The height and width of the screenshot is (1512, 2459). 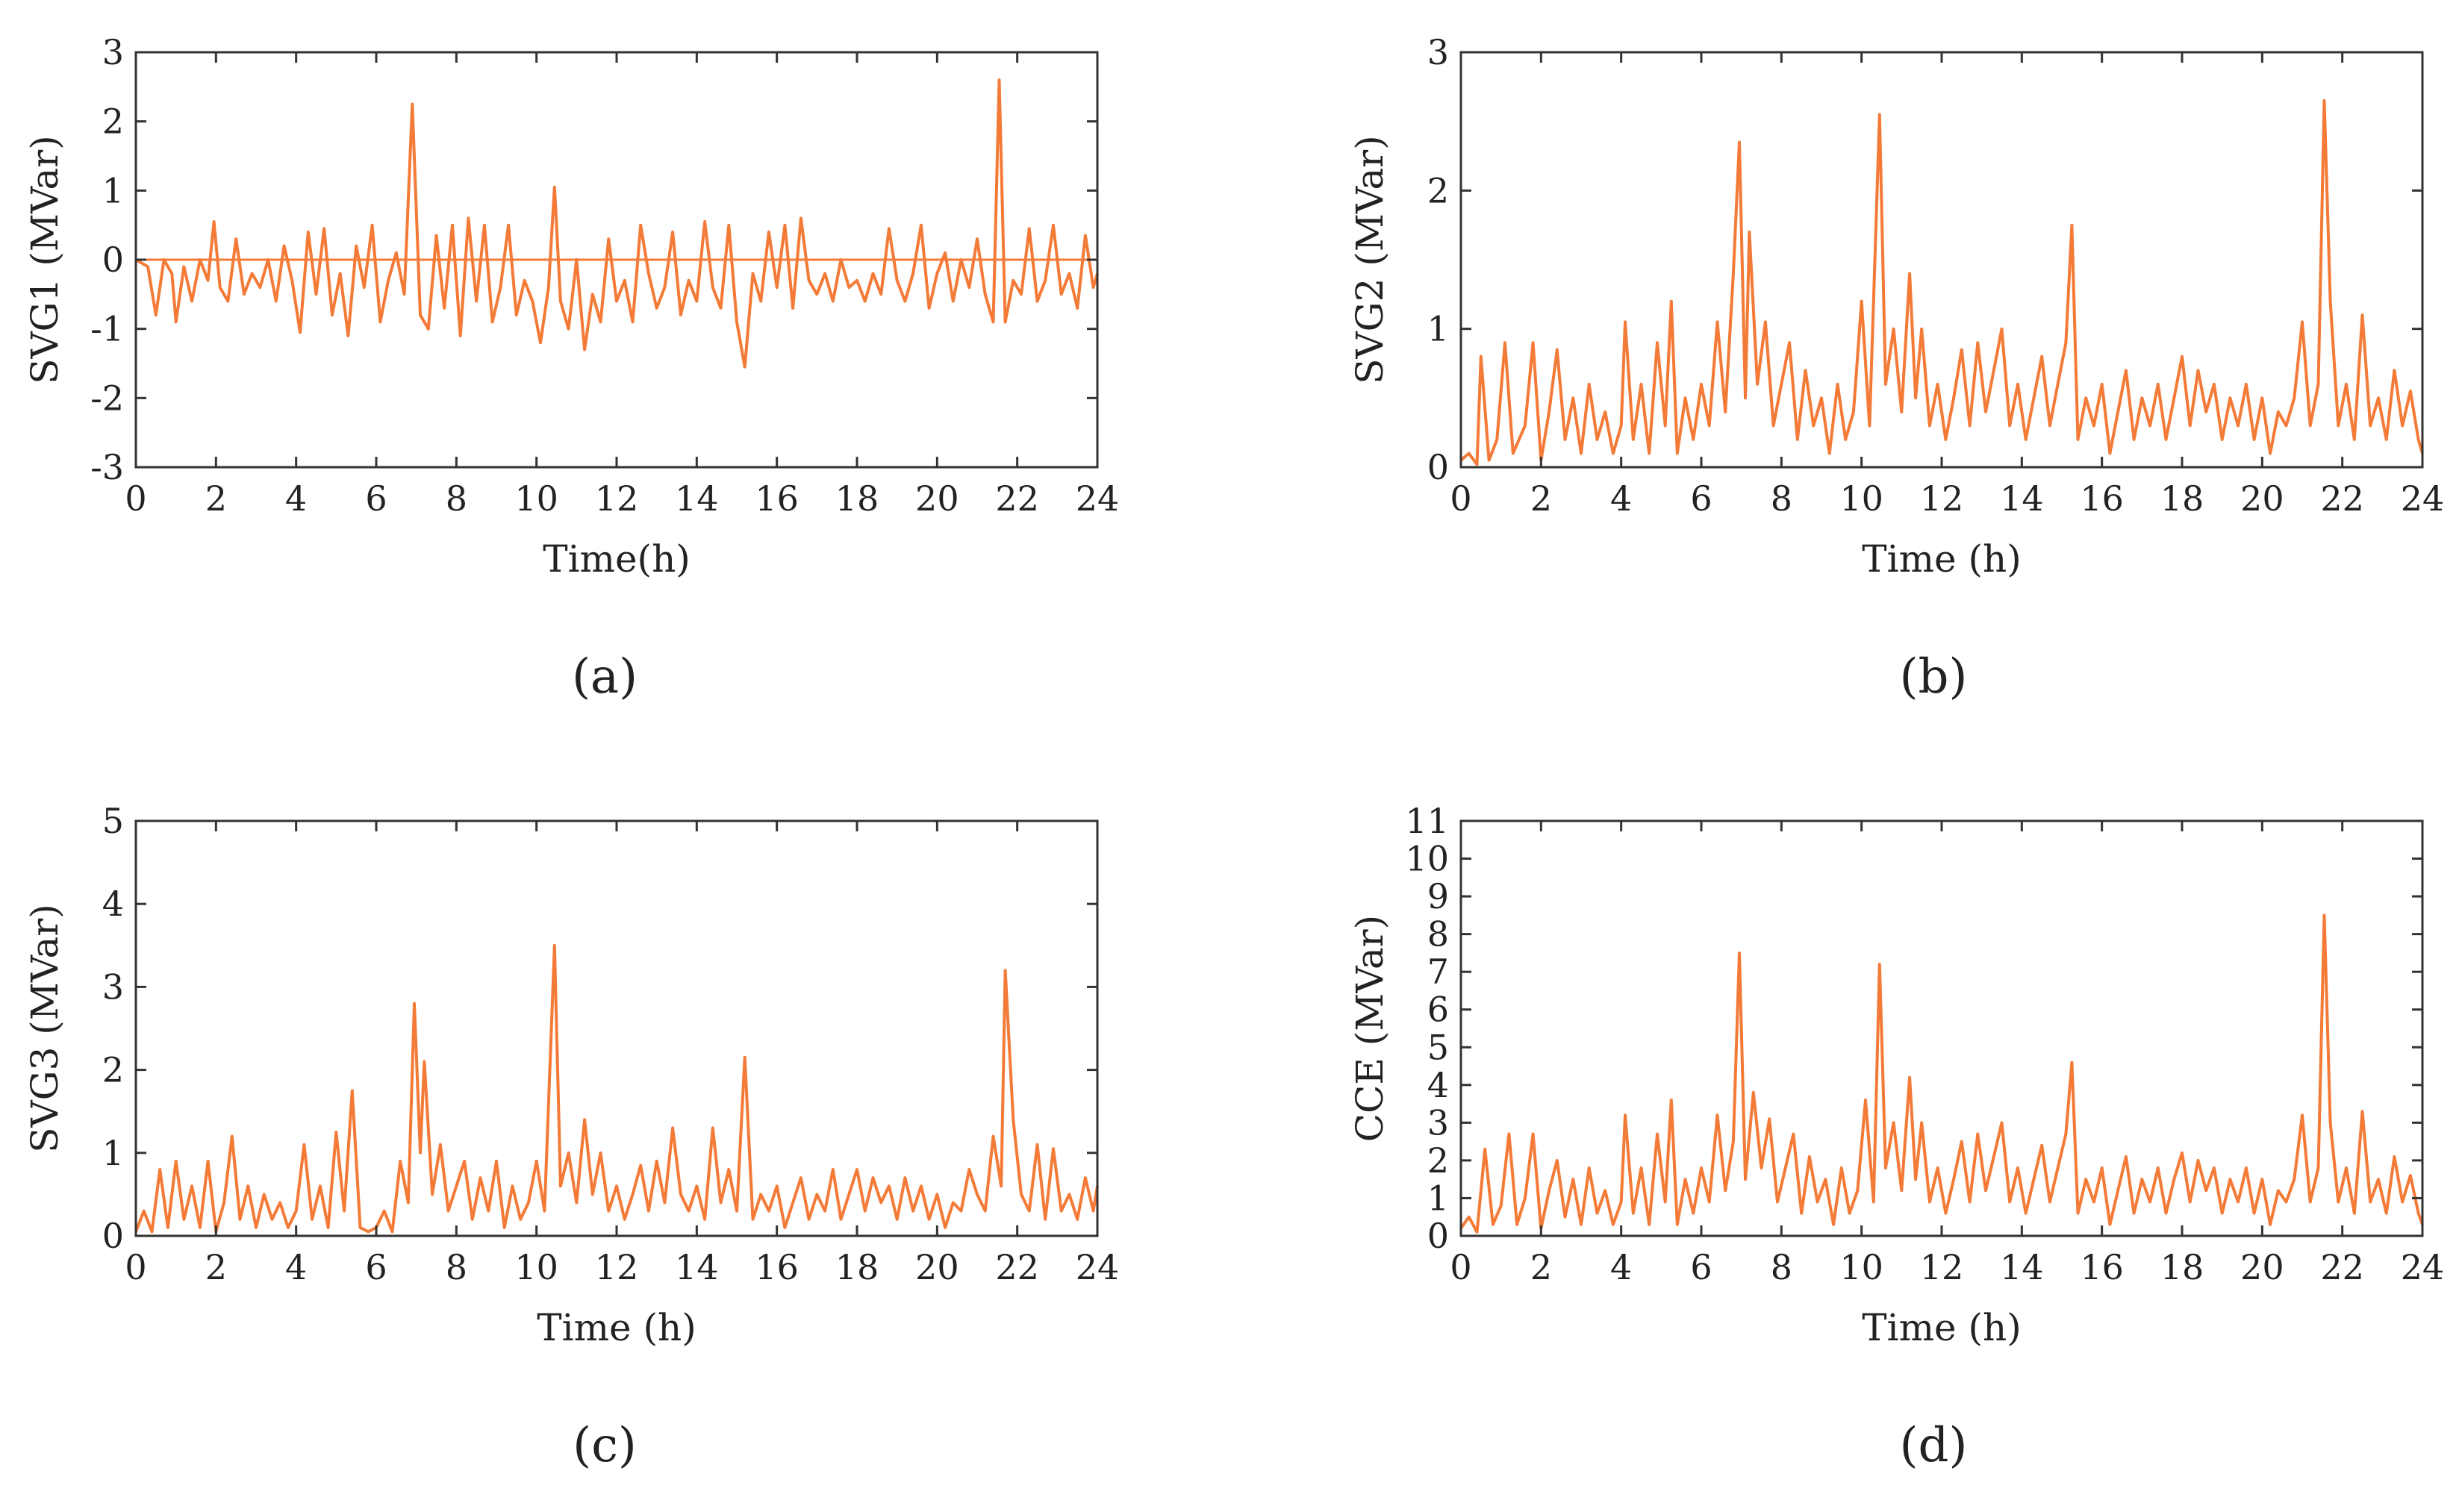 I want to click on y-axis-label-d: CCE (MVar), so click(x=1369, y=1028).